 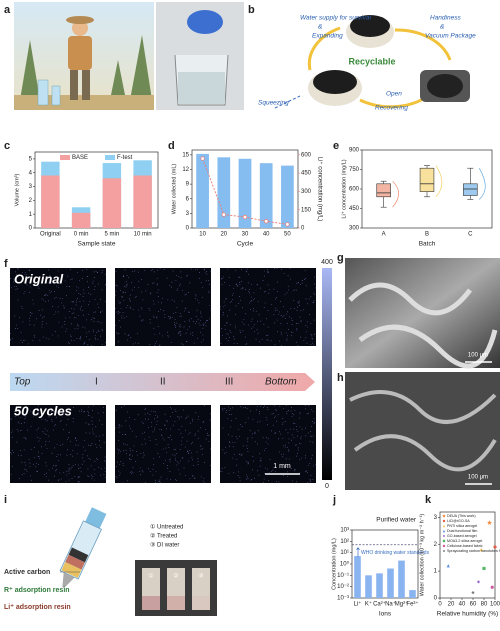 I want to click on y-axis-label: Concentration (mg/L), so click(x=334, y=564).